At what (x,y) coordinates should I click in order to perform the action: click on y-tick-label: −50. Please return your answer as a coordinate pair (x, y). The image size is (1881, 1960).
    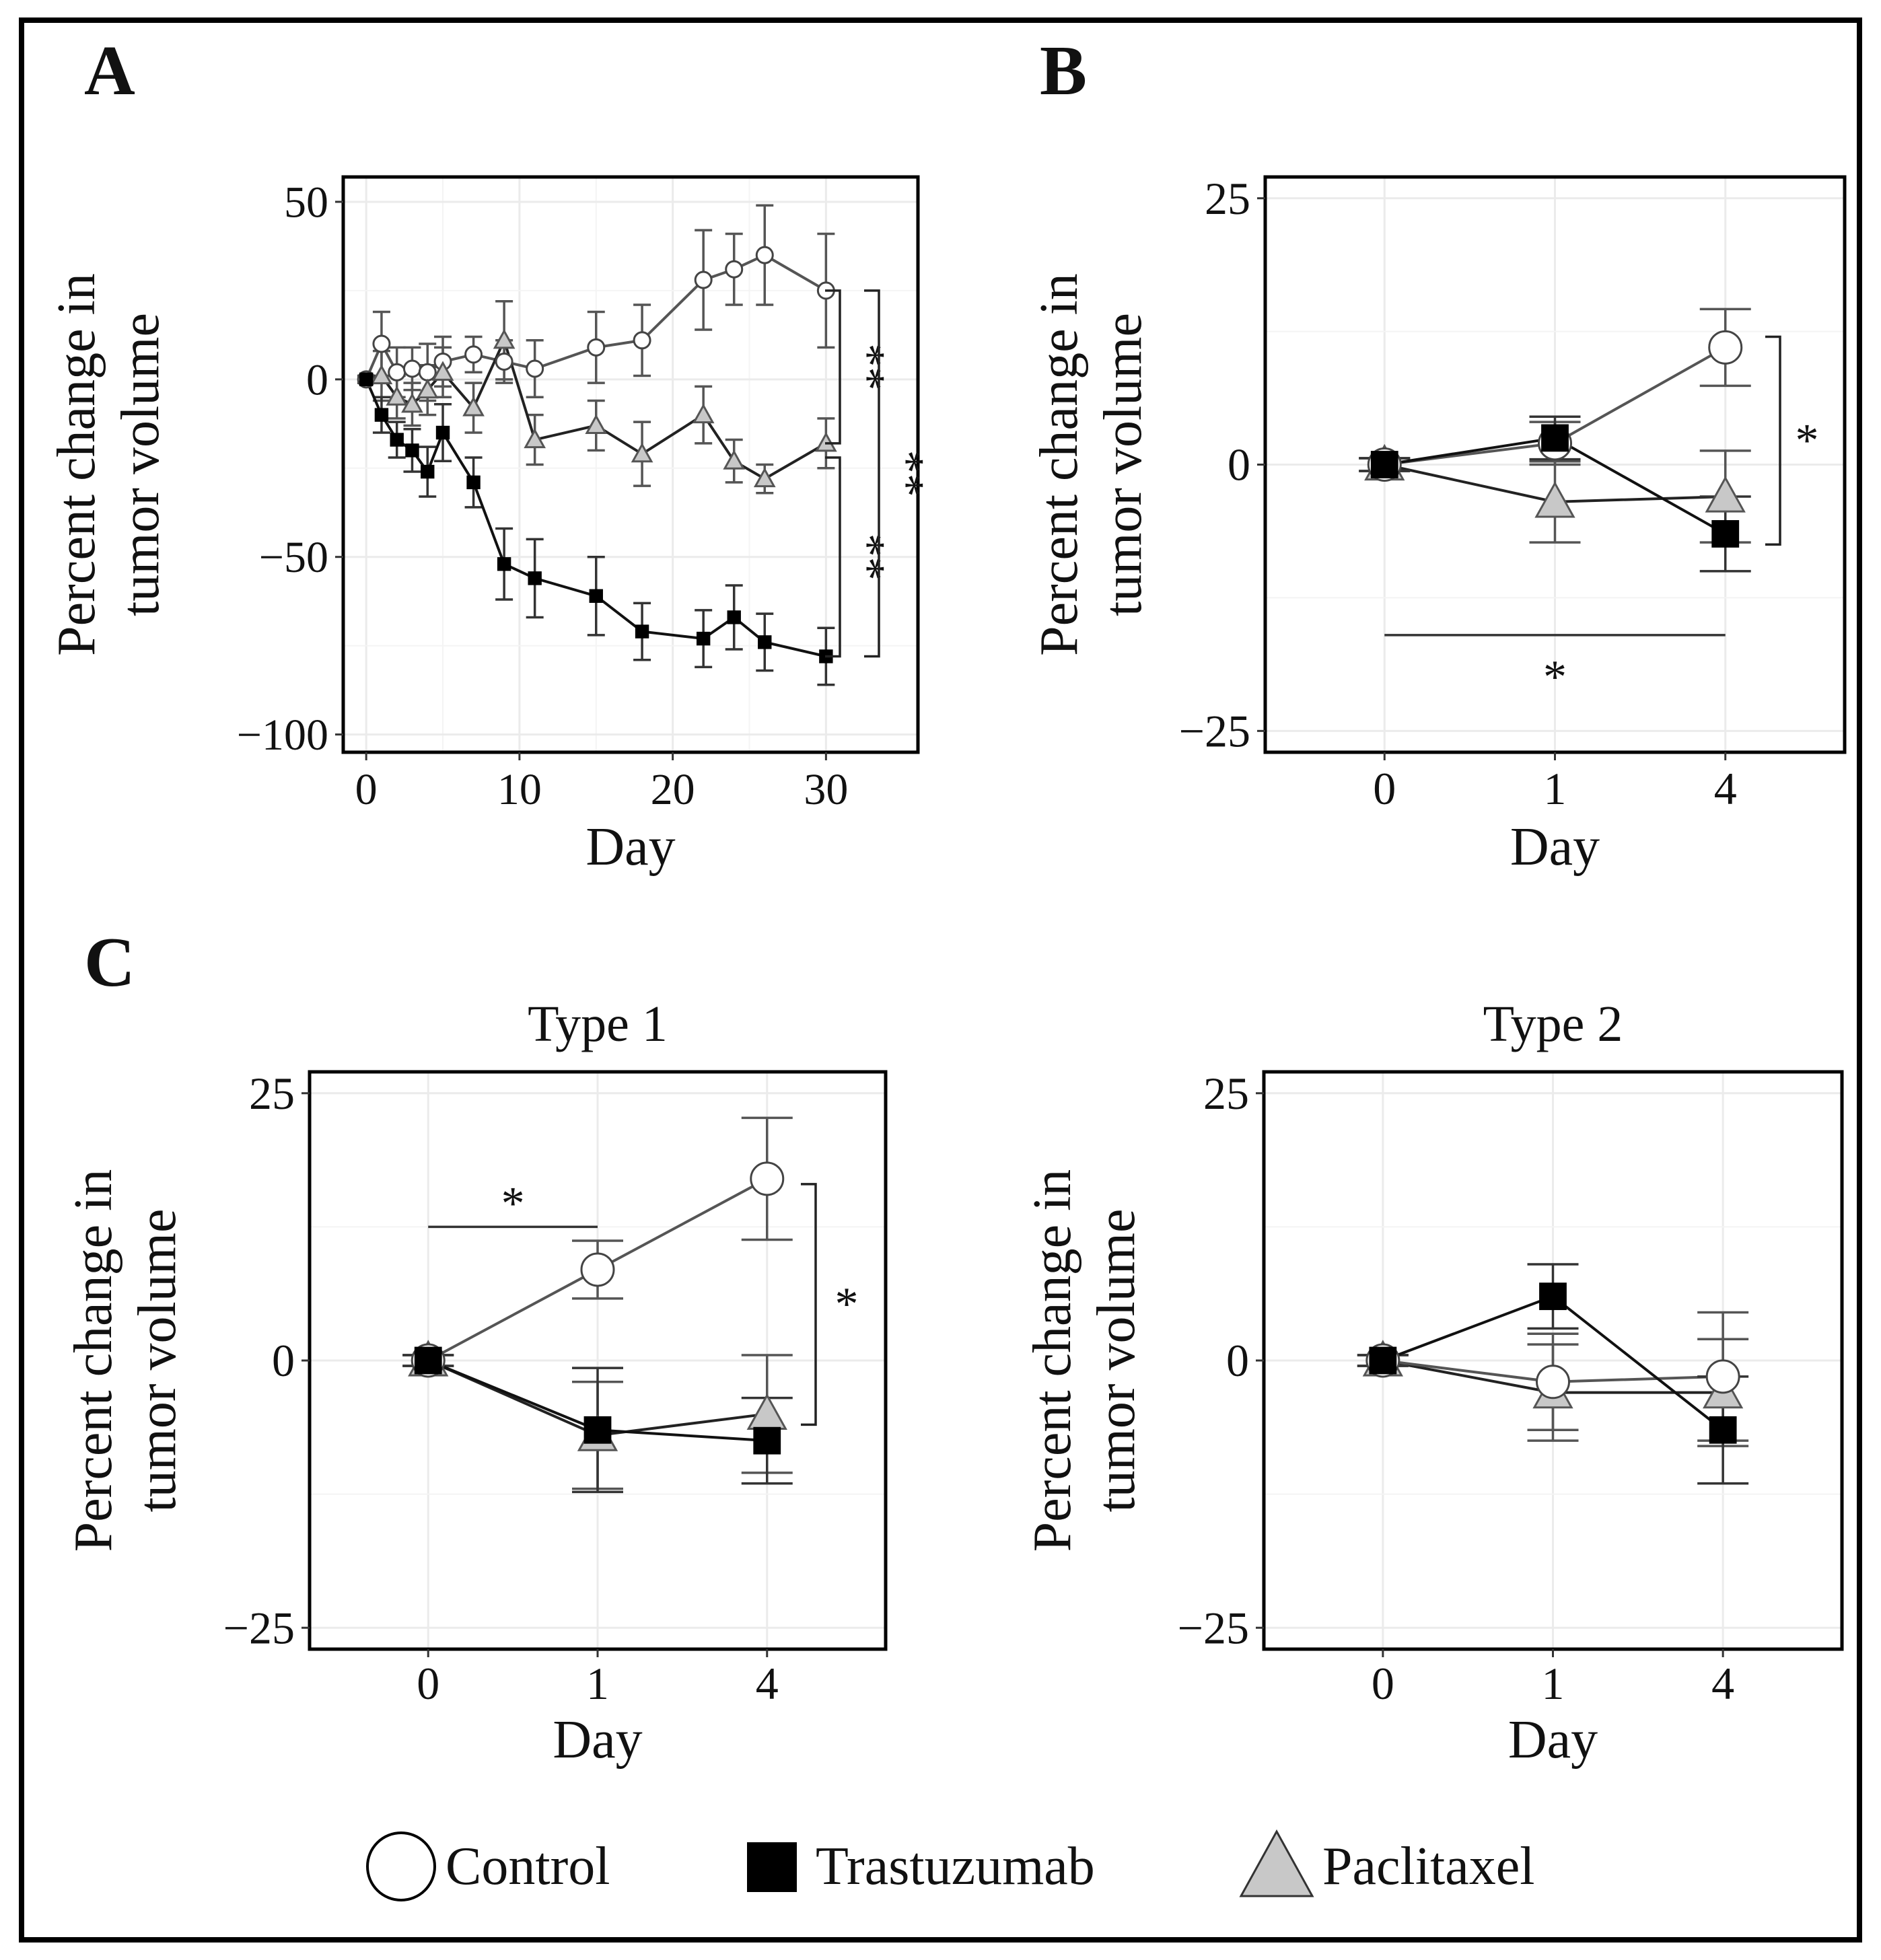
    Looking at the image, I should click on (293, 557).